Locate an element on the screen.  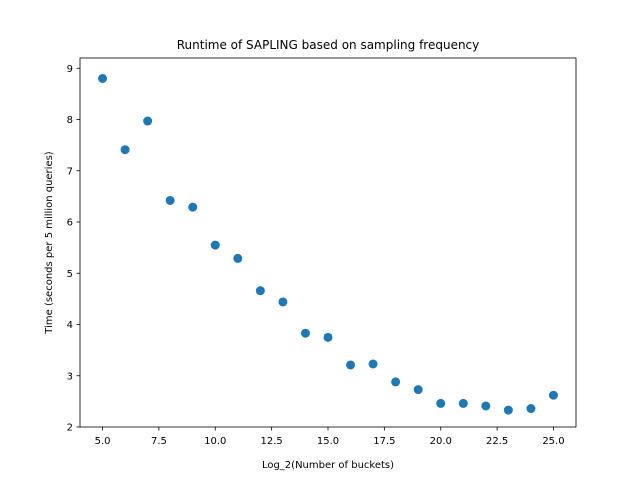
y-tick-label: 9 is located at coordinates (70, 69).